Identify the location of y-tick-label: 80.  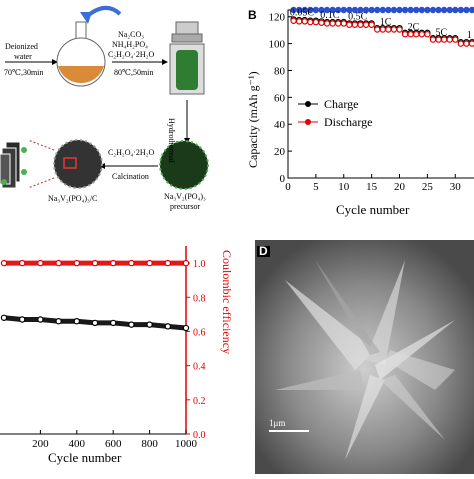
(280, 71).